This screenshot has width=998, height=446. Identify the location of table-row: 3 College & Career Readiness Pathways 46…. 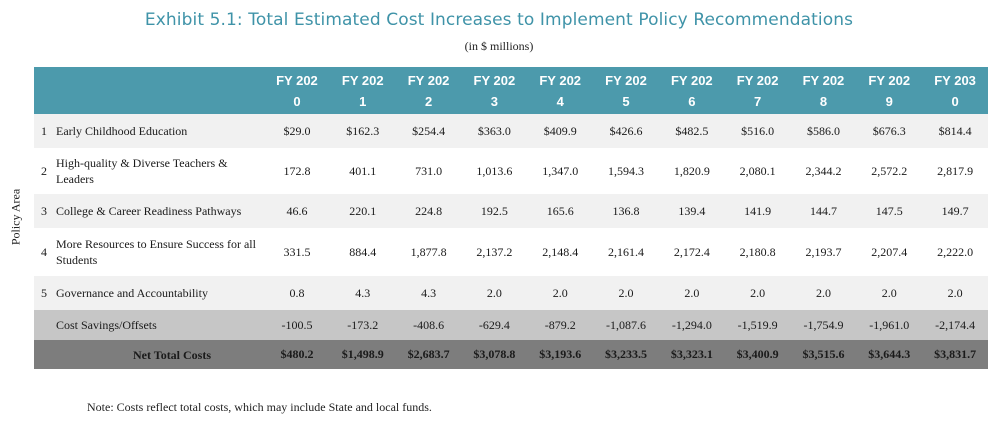
(511, 211).